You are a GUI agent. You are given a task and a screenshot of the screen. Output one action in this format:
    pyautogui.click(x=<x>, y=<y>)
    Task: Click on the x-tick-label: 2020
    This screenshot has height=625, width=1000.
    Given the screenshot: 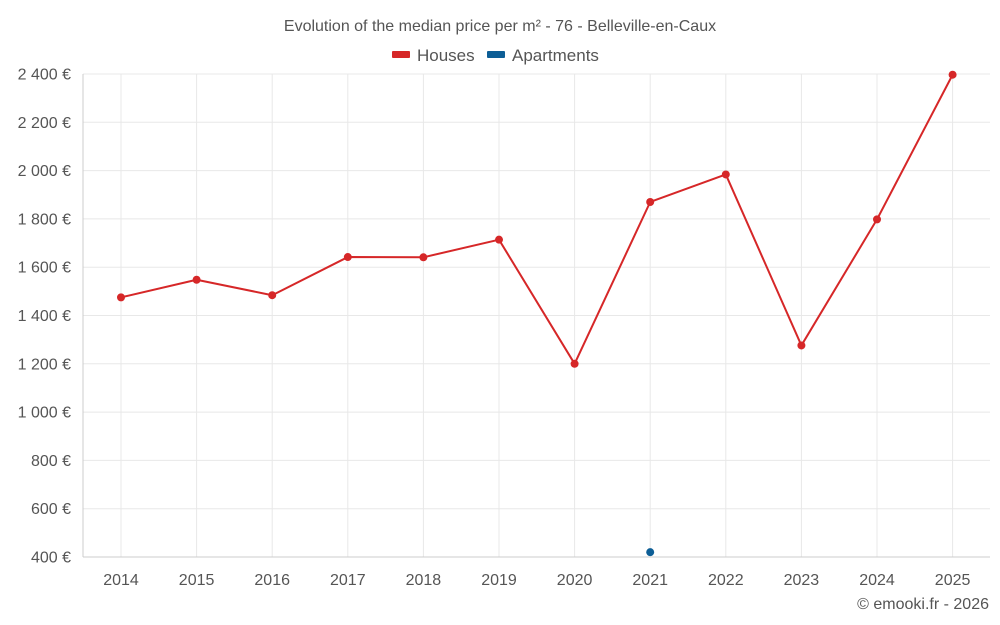 What is the action you would take?
    pyautogui.click(x=575, y=580)
    